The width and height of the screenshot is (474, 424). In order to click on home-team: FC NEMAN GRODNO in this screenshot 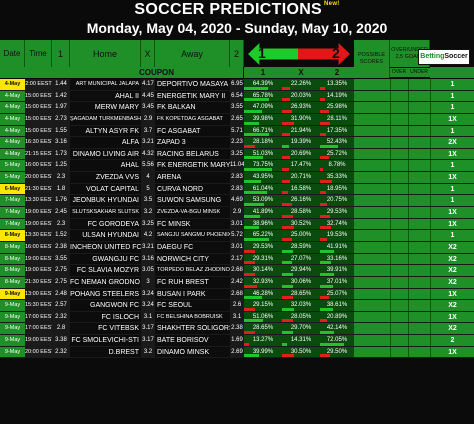, I will do `click(105, 282)`.